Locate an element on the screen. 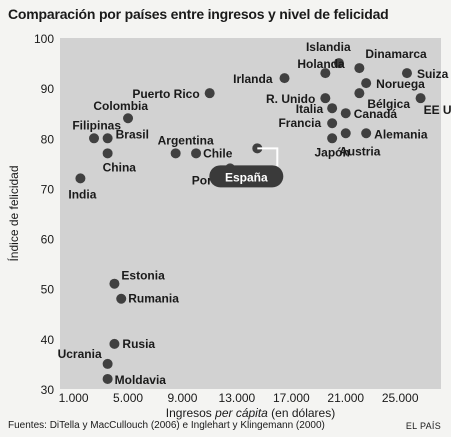 Image resolution: width=451 pixels, height=437 pixels. data-point-ucrania is located at coordinates (107, 363).